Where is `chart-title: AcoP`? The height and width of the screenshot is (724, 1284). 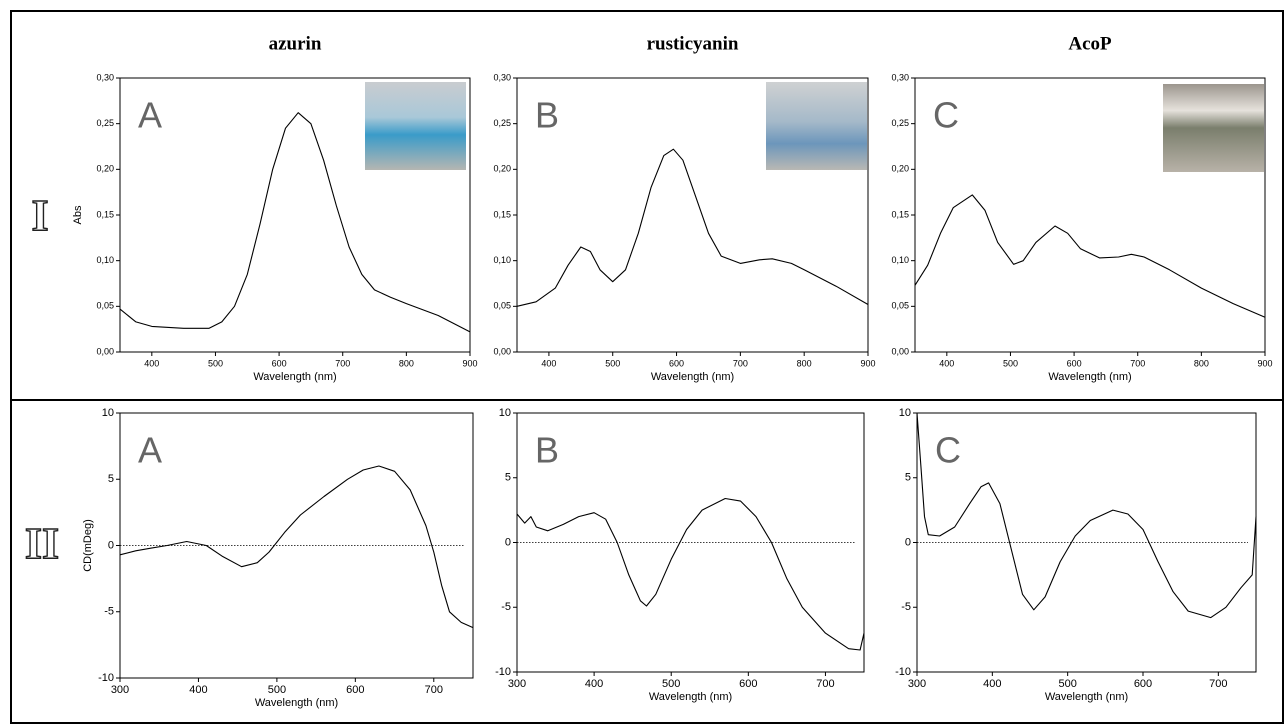
chart-title: AcoP is located at coordinates (1090, 43).